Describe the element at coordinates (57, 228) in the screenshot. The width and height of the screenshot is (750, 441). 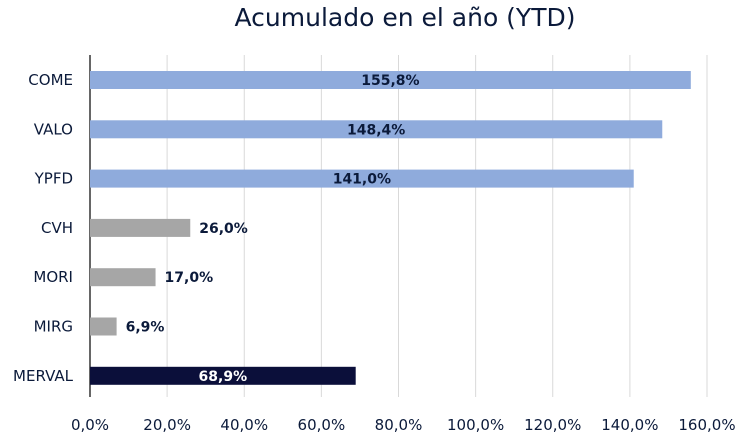
I see `category-label: CVH` at that location.